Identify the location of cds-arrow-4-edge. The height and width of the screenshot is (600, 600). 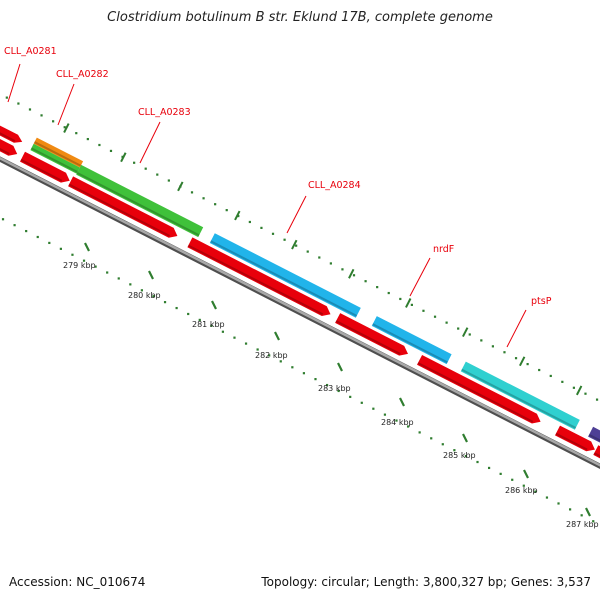
(255, 280).